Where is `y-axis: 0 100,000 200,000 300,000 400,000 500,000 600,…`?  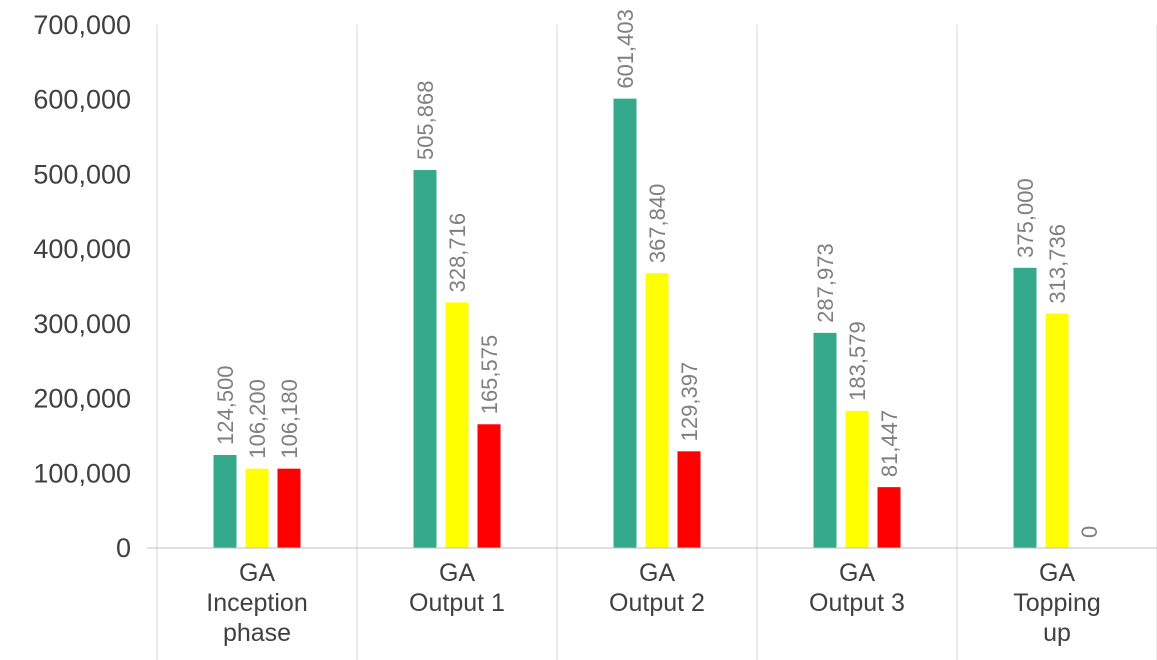
y-axis: 0 100,000 200,000 300,000 400,000 500,000 600,… is located at coordinates (82, 286).